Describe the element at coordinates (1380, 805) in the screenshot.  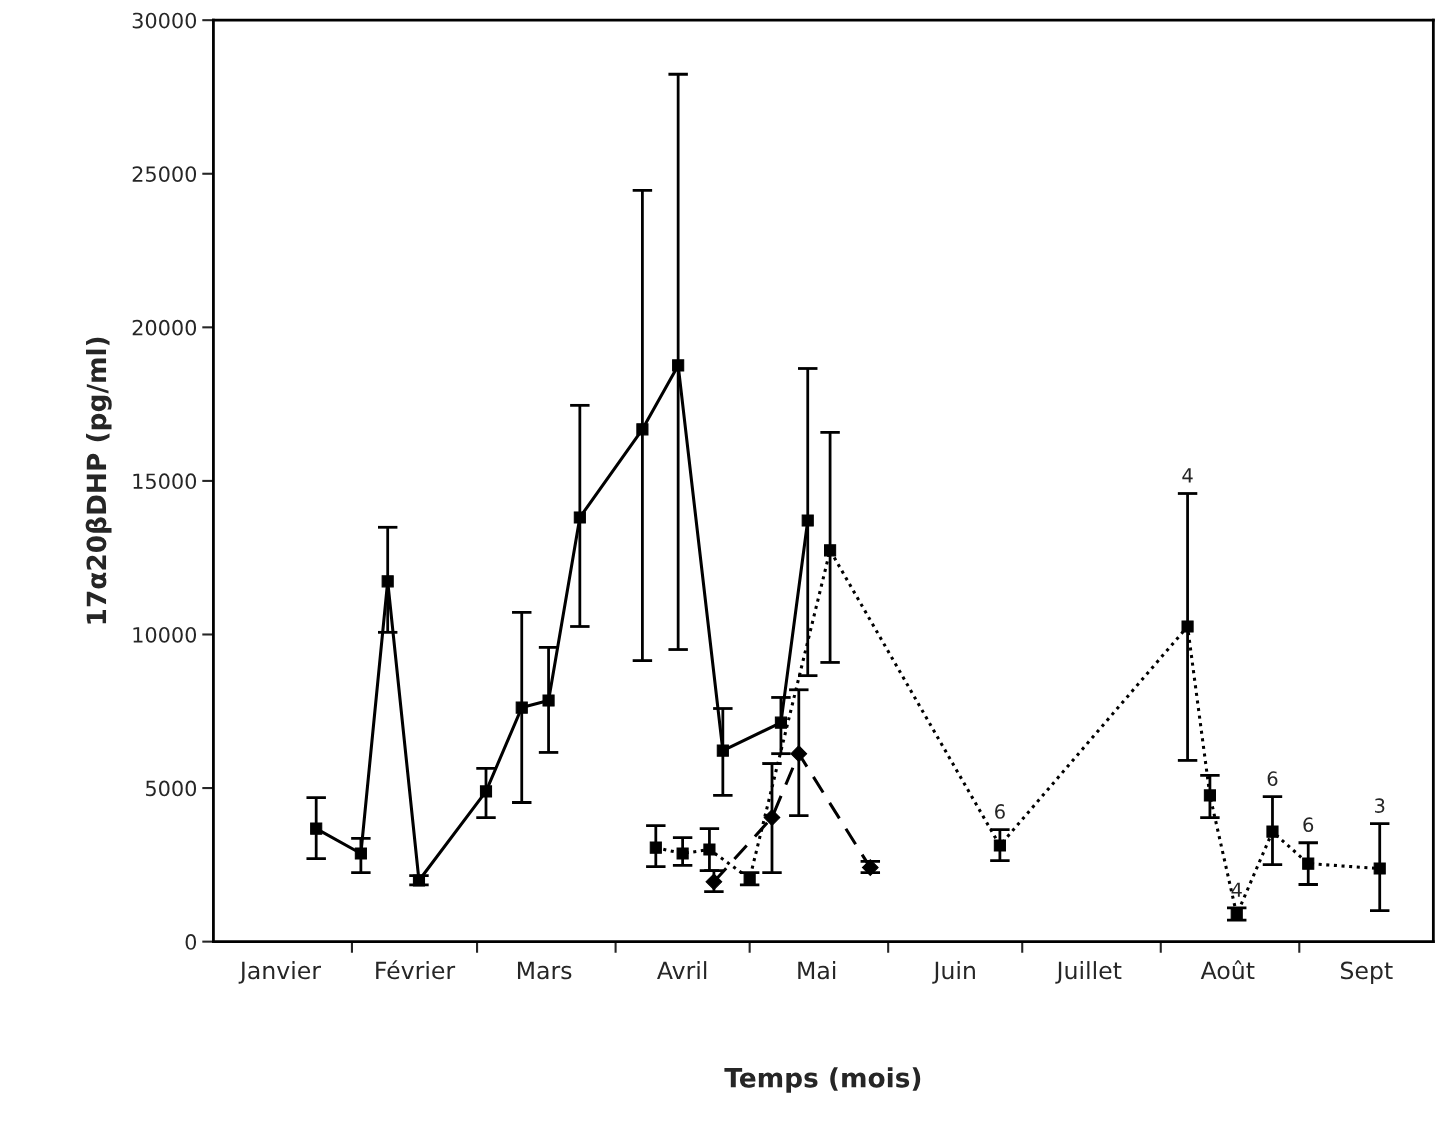
I see `annotation: 3` at that location.